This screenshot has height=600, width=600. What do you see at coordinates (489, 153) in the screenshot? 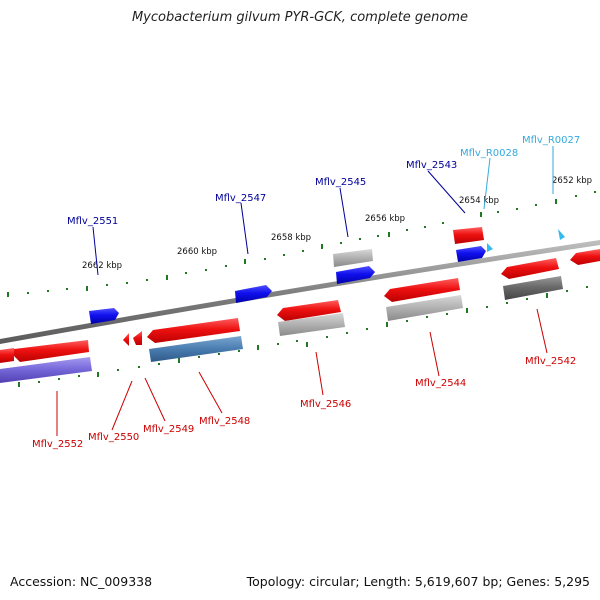
I see `rna-label: Mflv_R0028` at bounding box center [489, 153].